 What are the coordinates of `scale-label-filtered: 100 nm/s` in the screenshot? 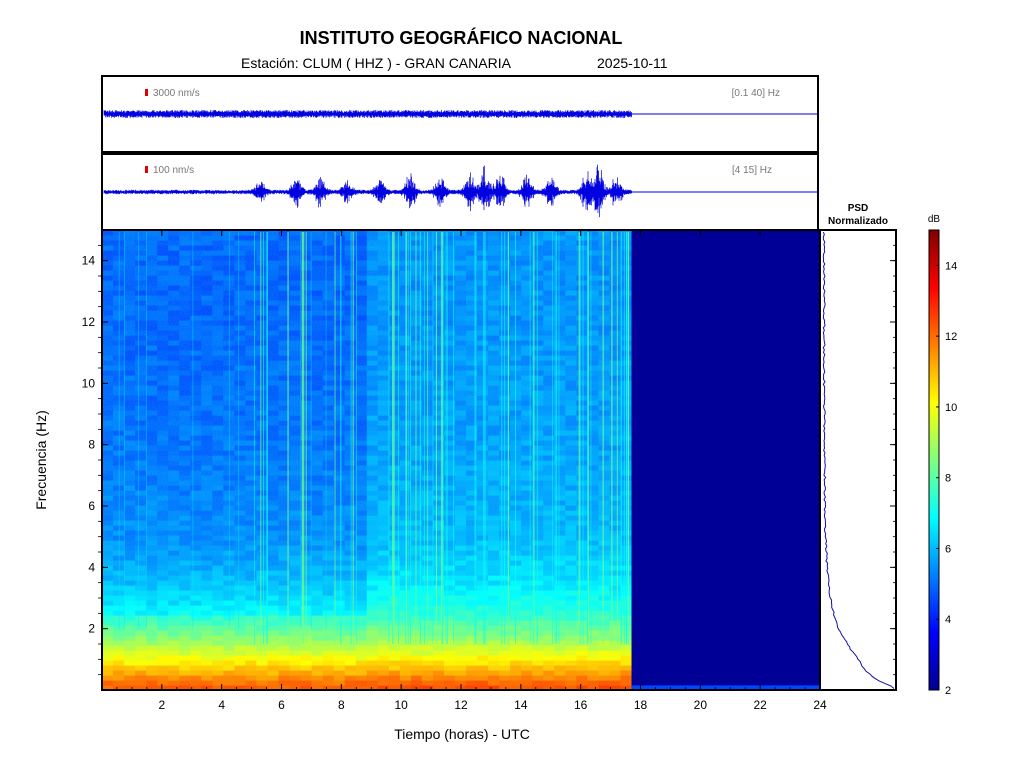 It's located at (173, 170).